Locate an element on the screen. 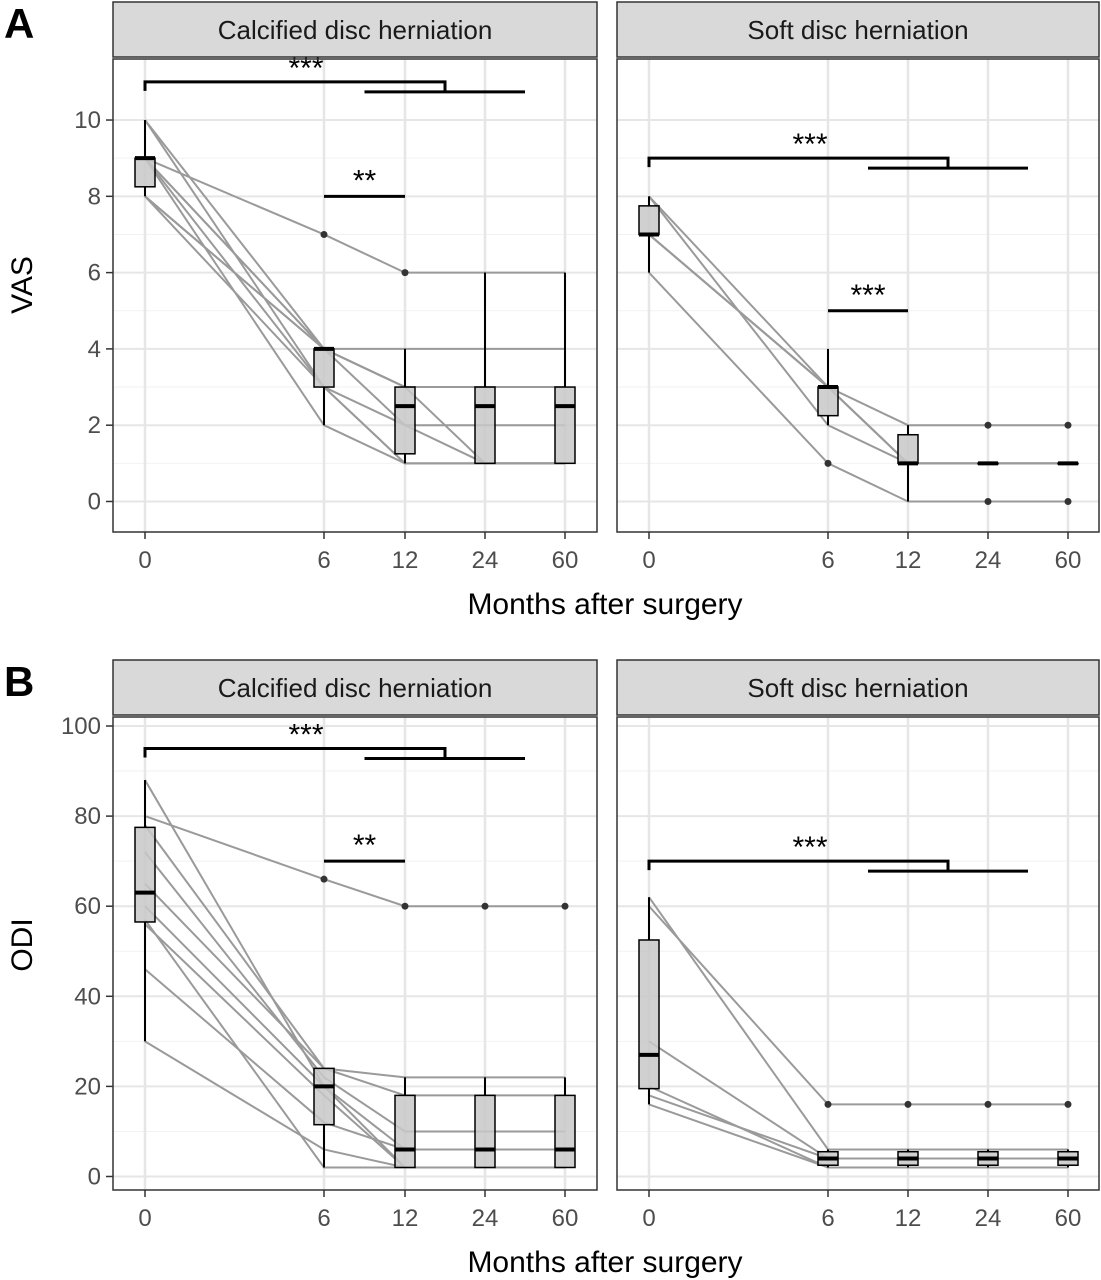 The image size is (1101, 1280). y-tick-label: 40 is located at coordinates (87, 996).